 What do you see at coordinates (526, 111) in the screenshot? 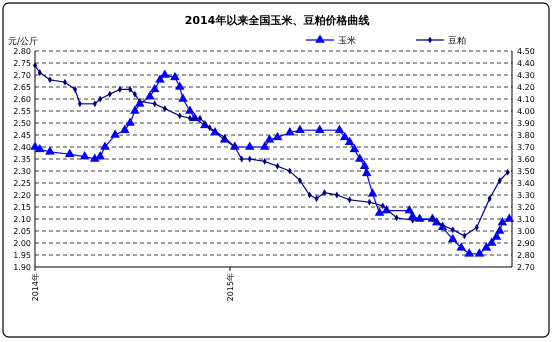
I see `y2-tick-label: 4.00` at bounding box center [526, 111].